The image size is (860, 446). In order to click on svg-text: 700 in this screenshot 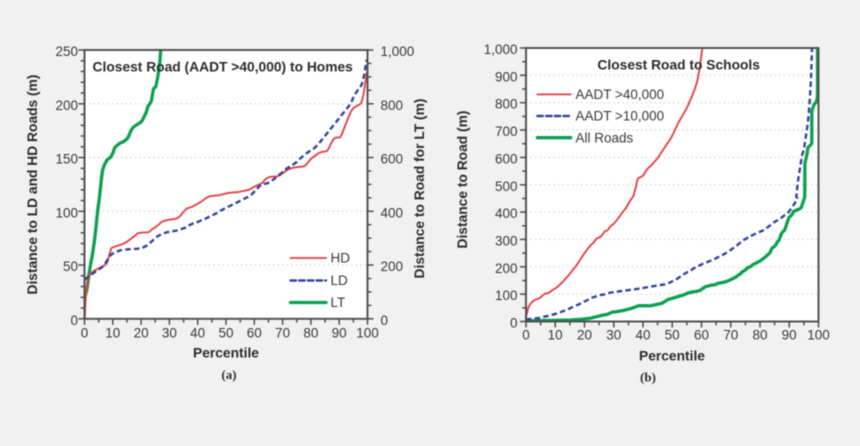, I will do `click(506, 131)`.